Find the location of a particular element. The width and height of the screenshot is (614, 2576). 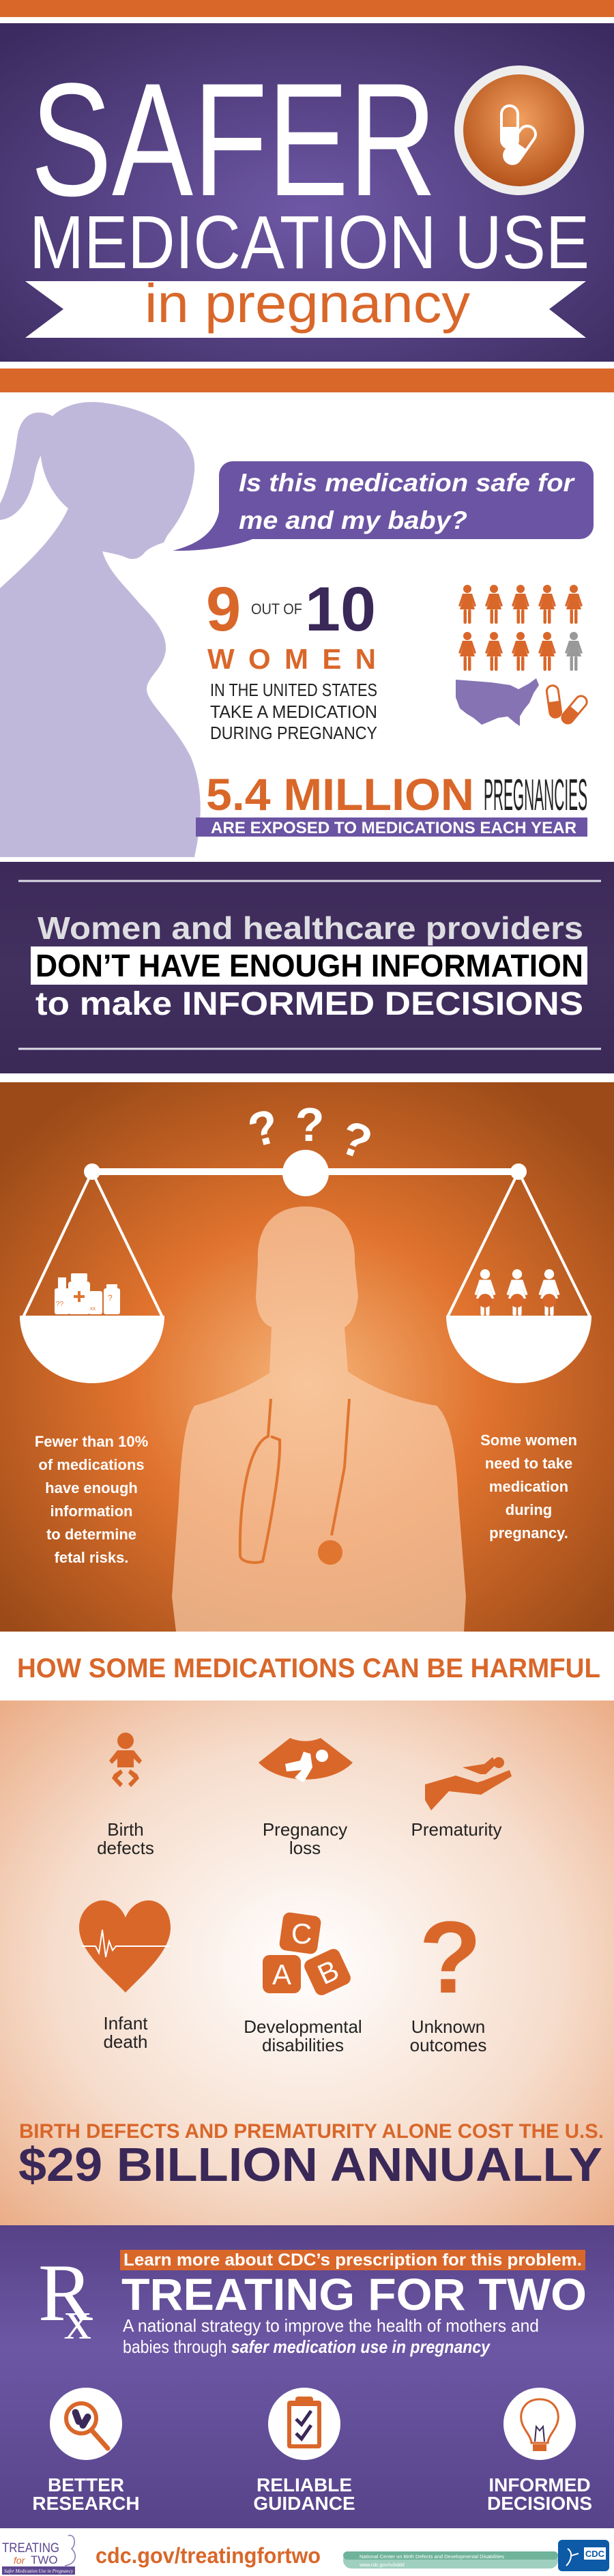

harm-label: Birth is located at coordinates (125, 1829).